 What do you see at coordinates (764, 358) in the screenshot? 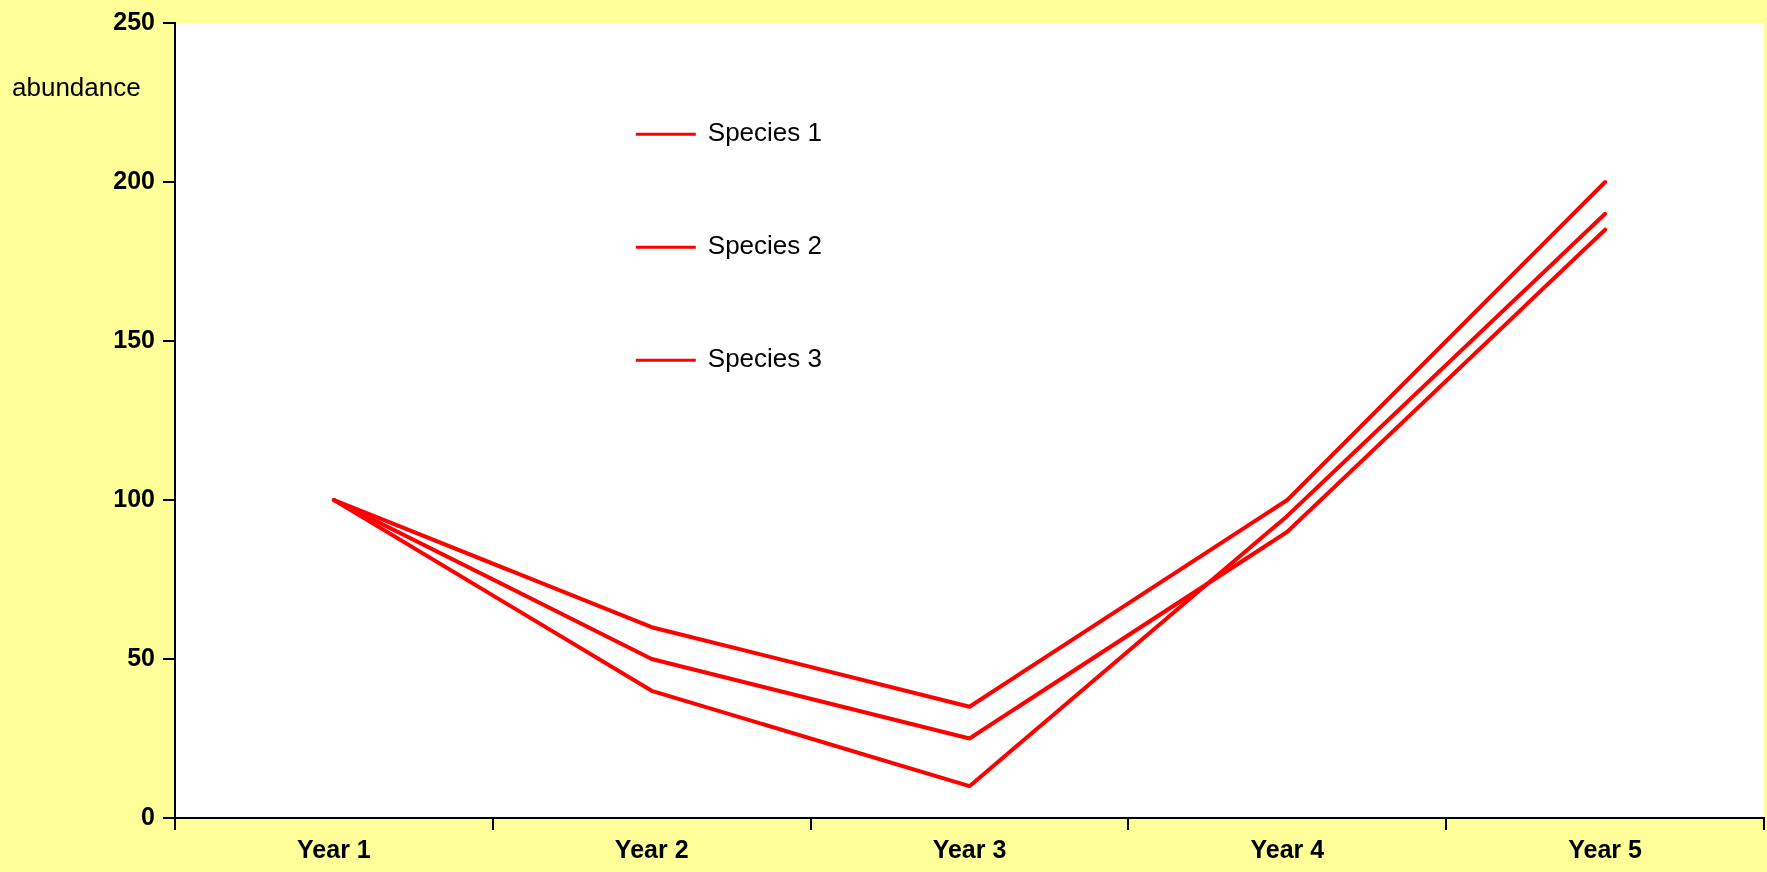
I see `legend-label: Species 3` at bounding box center [764, 358].